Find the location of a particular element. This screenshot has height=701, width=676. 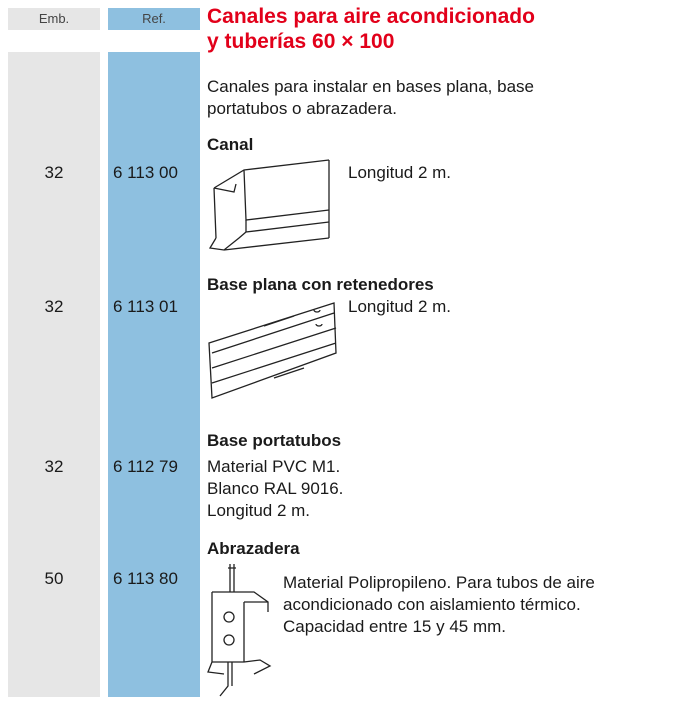

ref-header: Ref. is located at coordinates (154, 19).